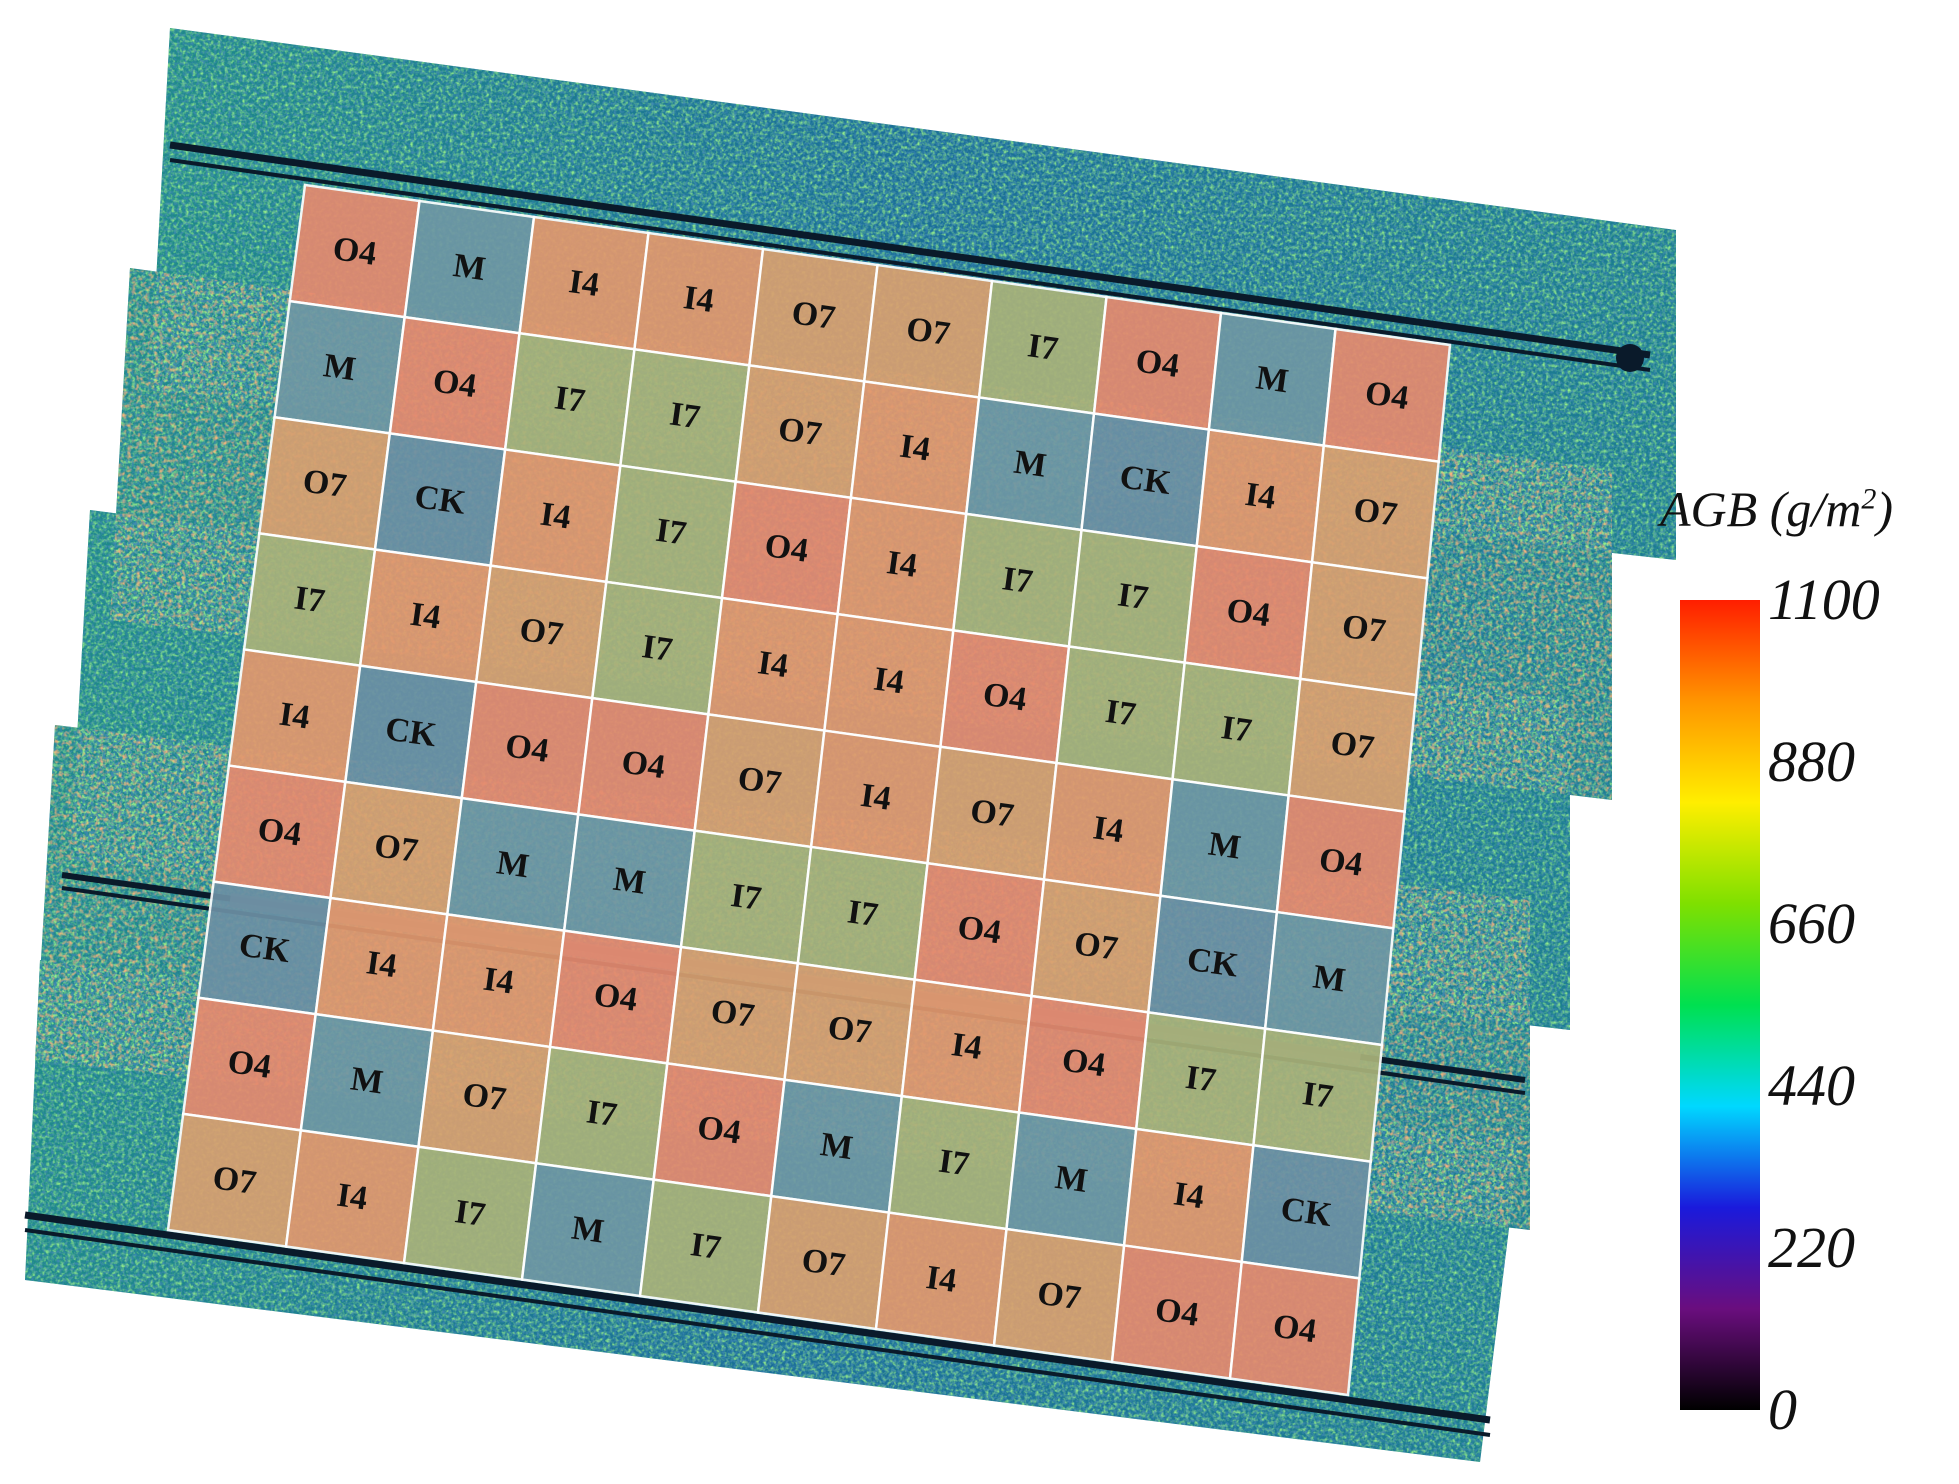 The width and height of the screenshot is (1959, 1484). I want to click on legend-tick-label: 0, so click(1782, 1409).